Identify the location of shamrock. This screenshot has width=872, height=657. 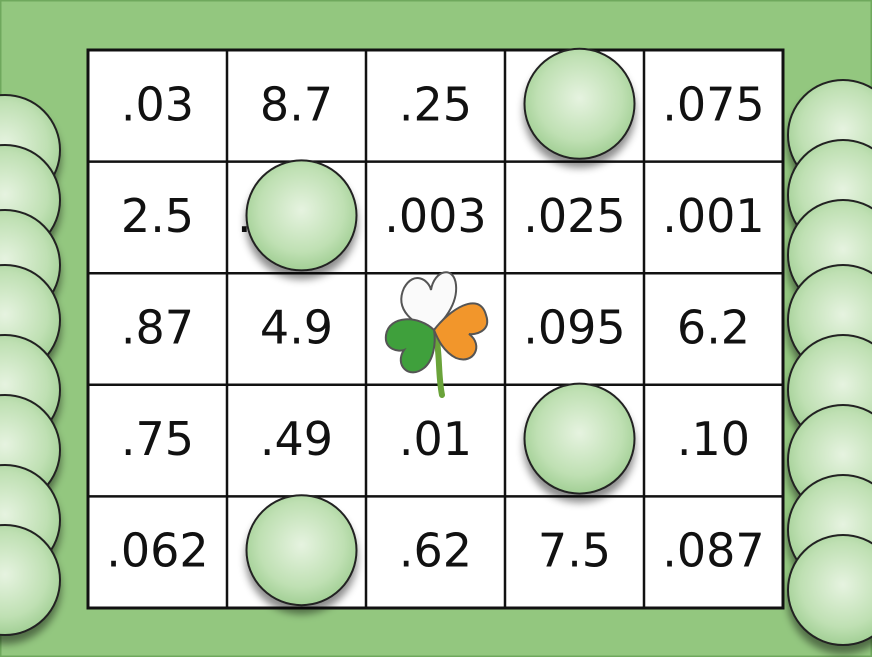
(436, 334).